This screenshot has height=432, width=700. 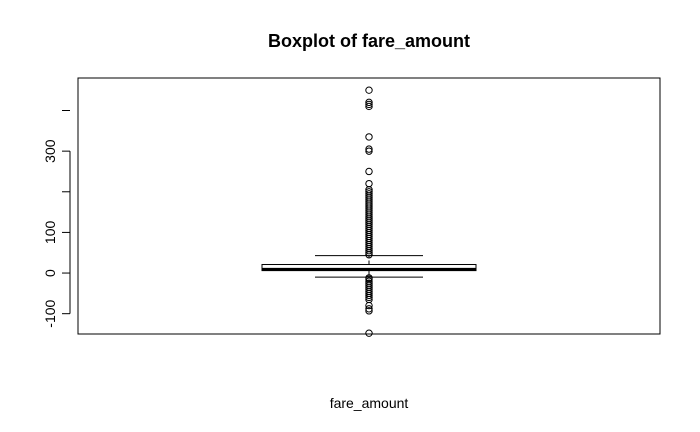 I want to click on box-elements, so click(x=369, y=266).